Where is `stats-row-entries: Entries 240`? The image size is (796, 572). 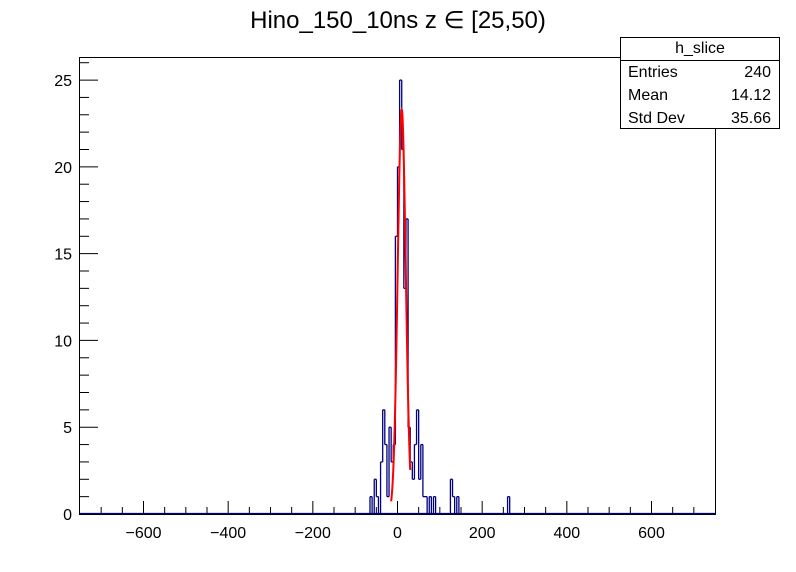
stats-row-entries: Entries 240 is located at coordinates (700, 72).